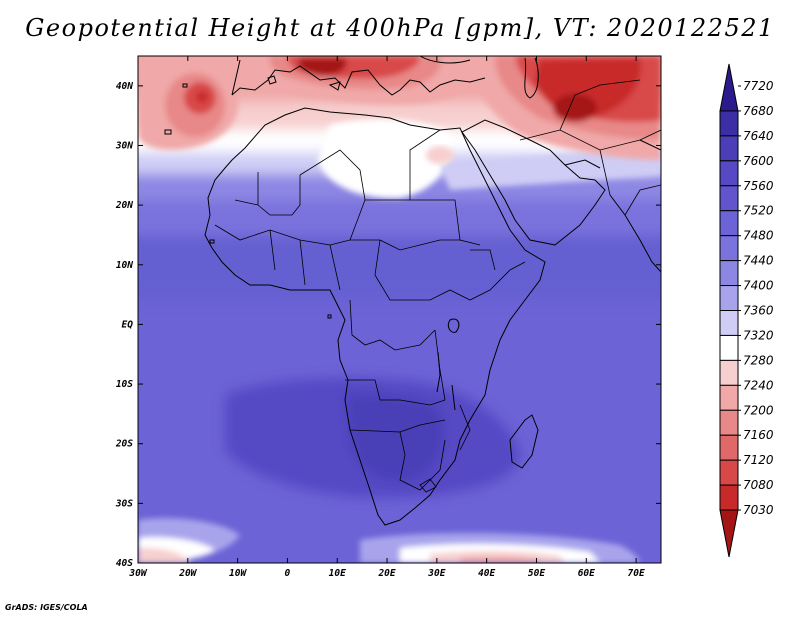 The height and width of the screenshot is (618, 800). I want to click on lon-label: 30E, so click(436, 573).